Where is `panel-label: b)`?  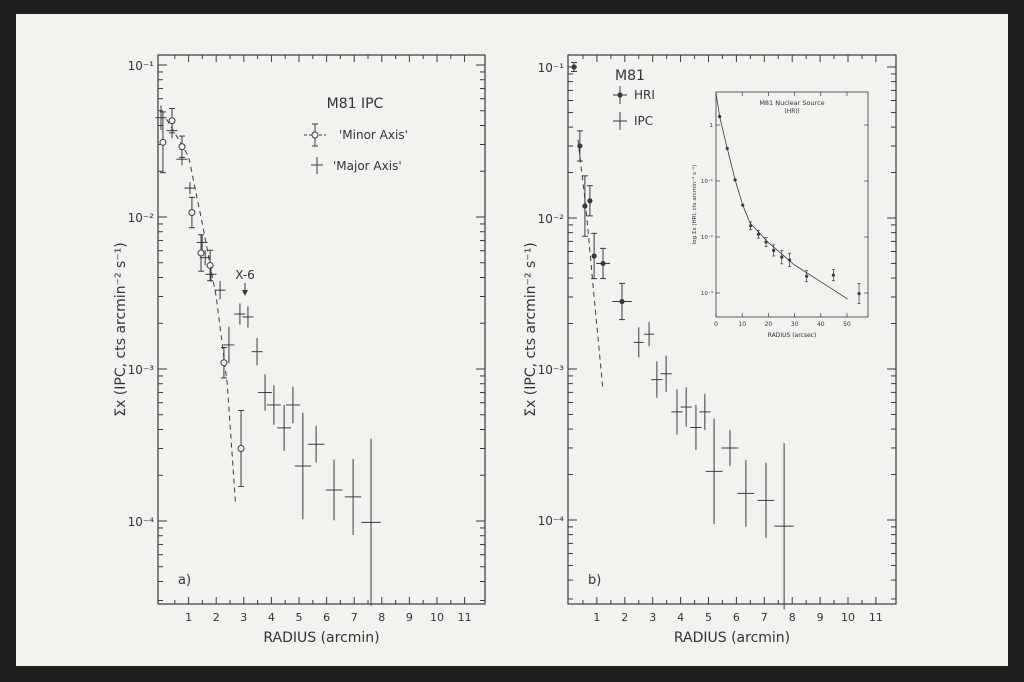
panel-label: b) is located at coordinates (594, 580).